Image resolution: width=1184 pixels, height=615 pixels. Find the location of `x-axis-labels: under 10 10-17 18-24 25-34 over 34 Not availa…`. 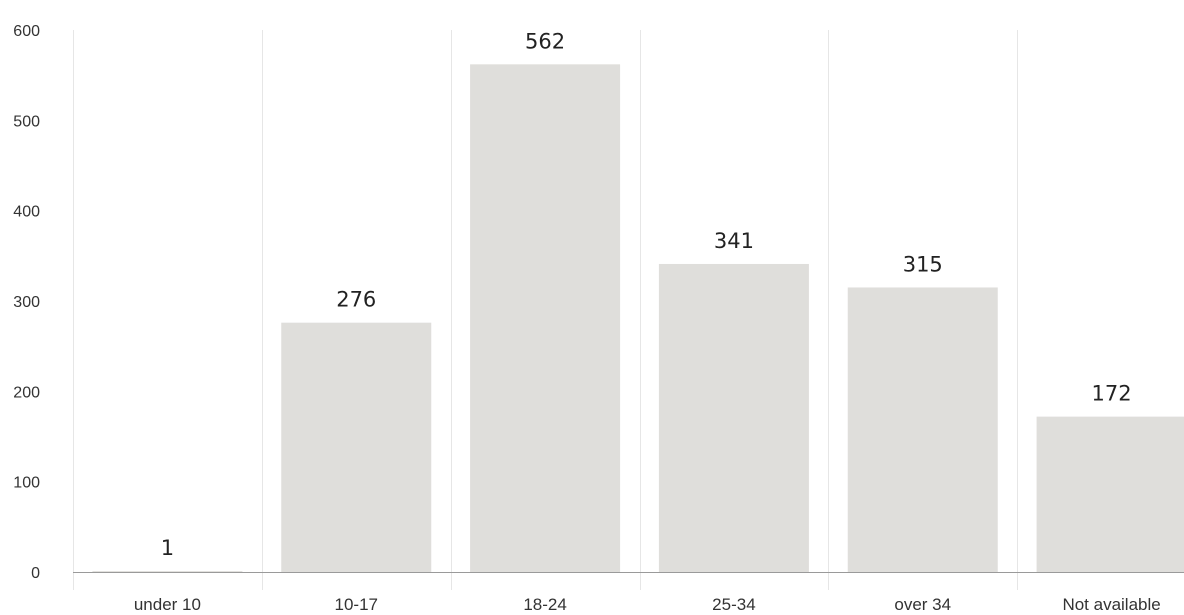

x-axis-labels: under 10 10-17 18-24 25-34 over 34 Not availa… is located at coordinates (647, 604).